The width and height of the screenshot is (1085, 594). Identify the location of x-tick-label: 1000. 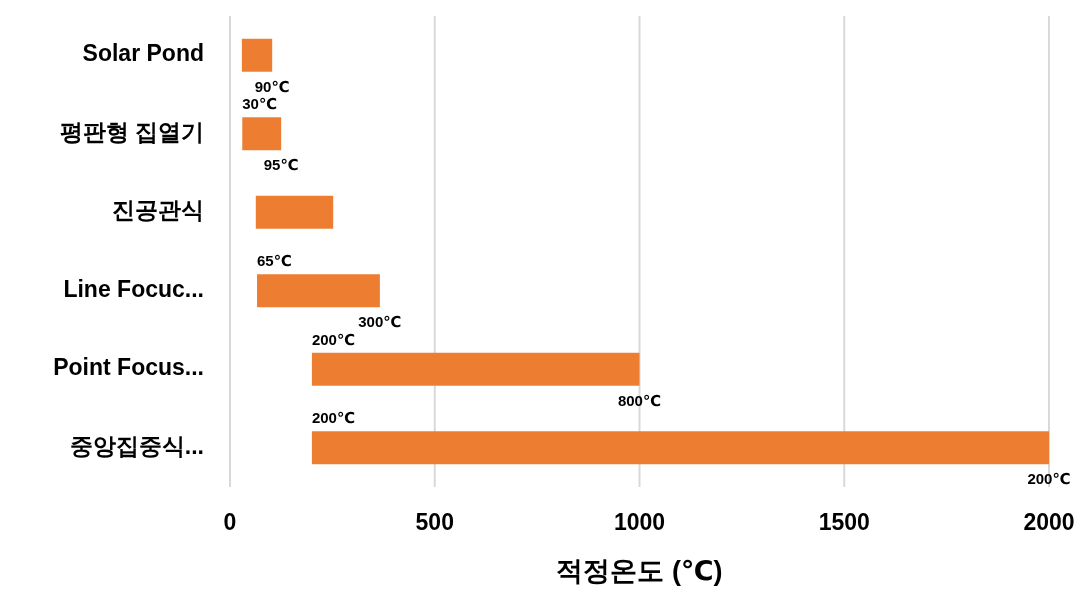
(639, 522).